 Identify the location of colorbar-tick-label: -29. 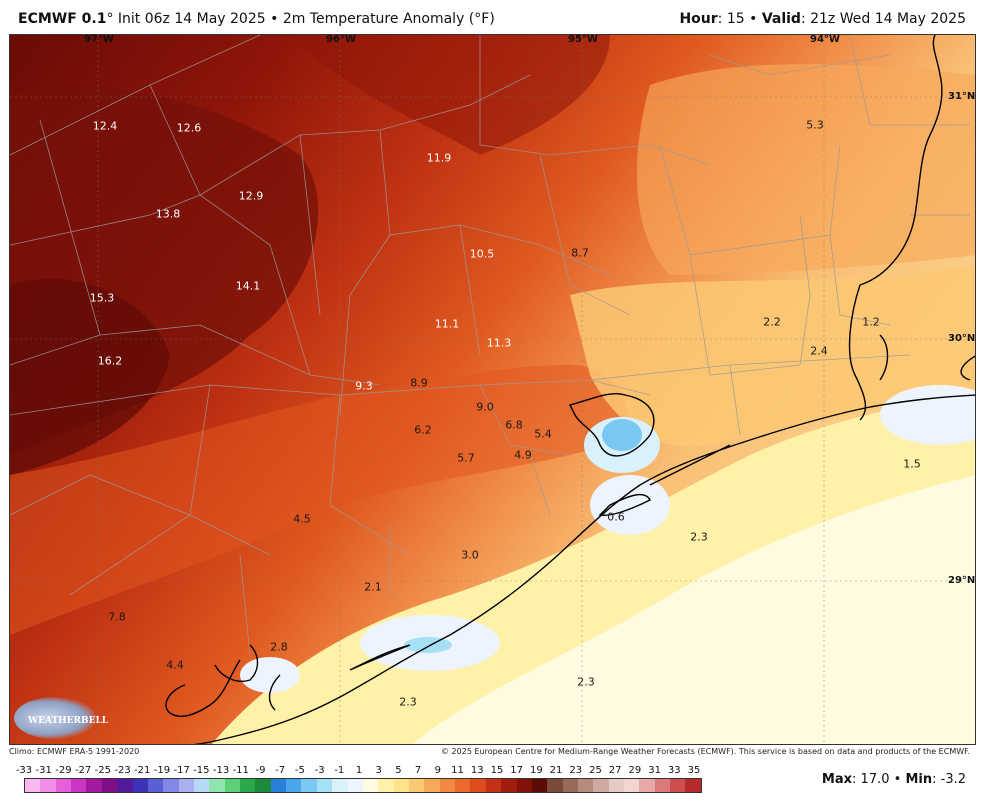
(63, 770).